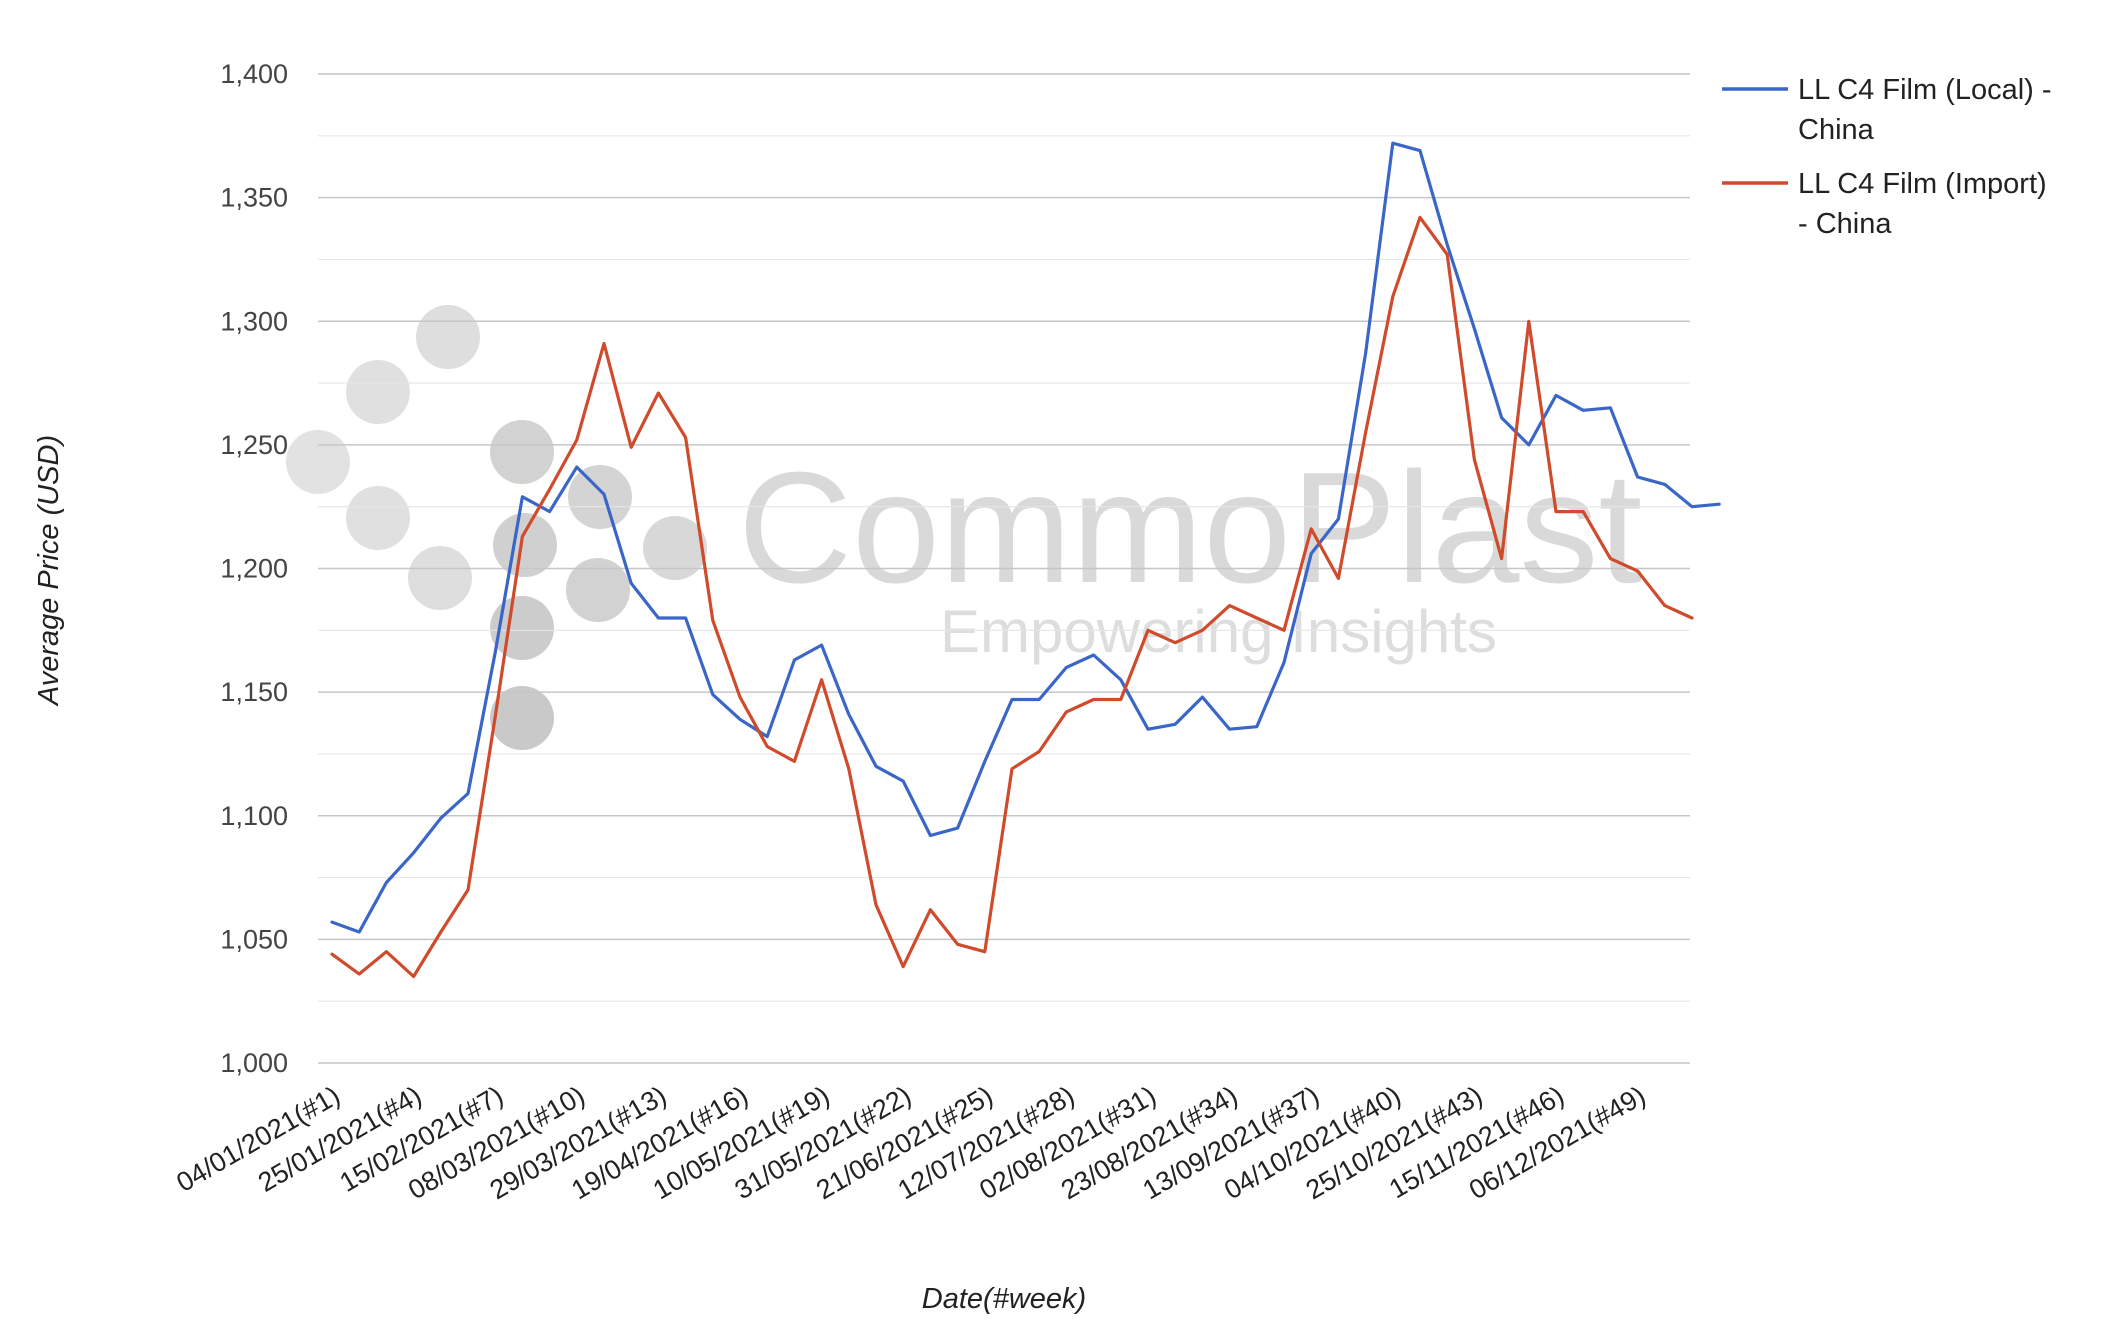 This screenshot has height=1340, width=2102. Describe the element at coordinates (1004, 1299) in the screenshot. I see `x-axis-title: Date(#week)` at that location.